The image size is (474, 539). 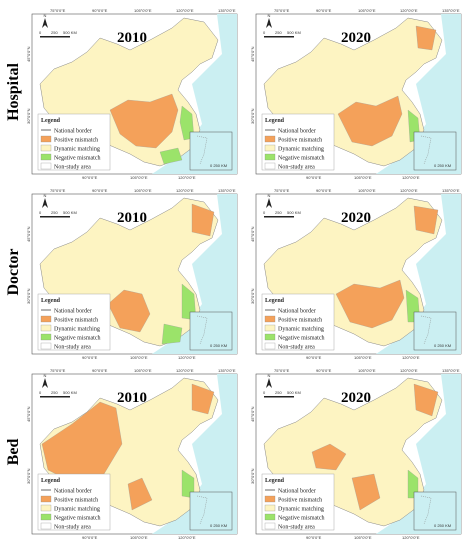 What do you see at coordinates (356, 38) in the screenshot?
I see `column-title: 2020` at bounding box center [356, 38].